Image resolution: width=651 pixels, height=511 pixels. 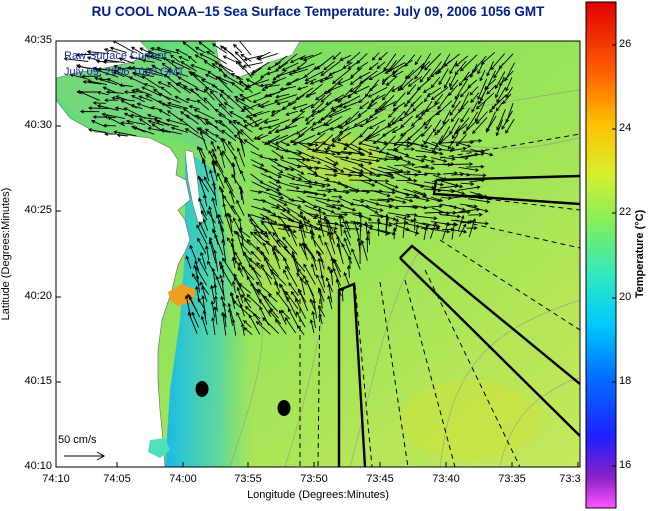 I want to click on station-marker, so click(x=202, y=389).